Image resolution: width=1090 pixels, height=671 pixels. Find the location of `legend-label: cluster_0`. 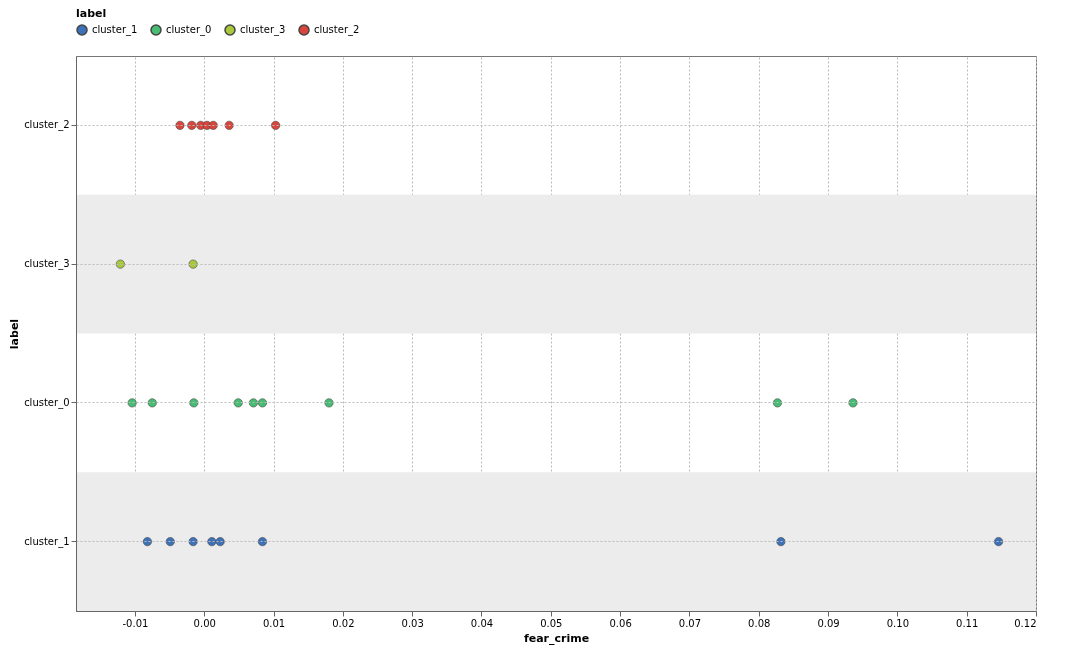

legend-label: cluster_0 is located at coordinates (189, 30).